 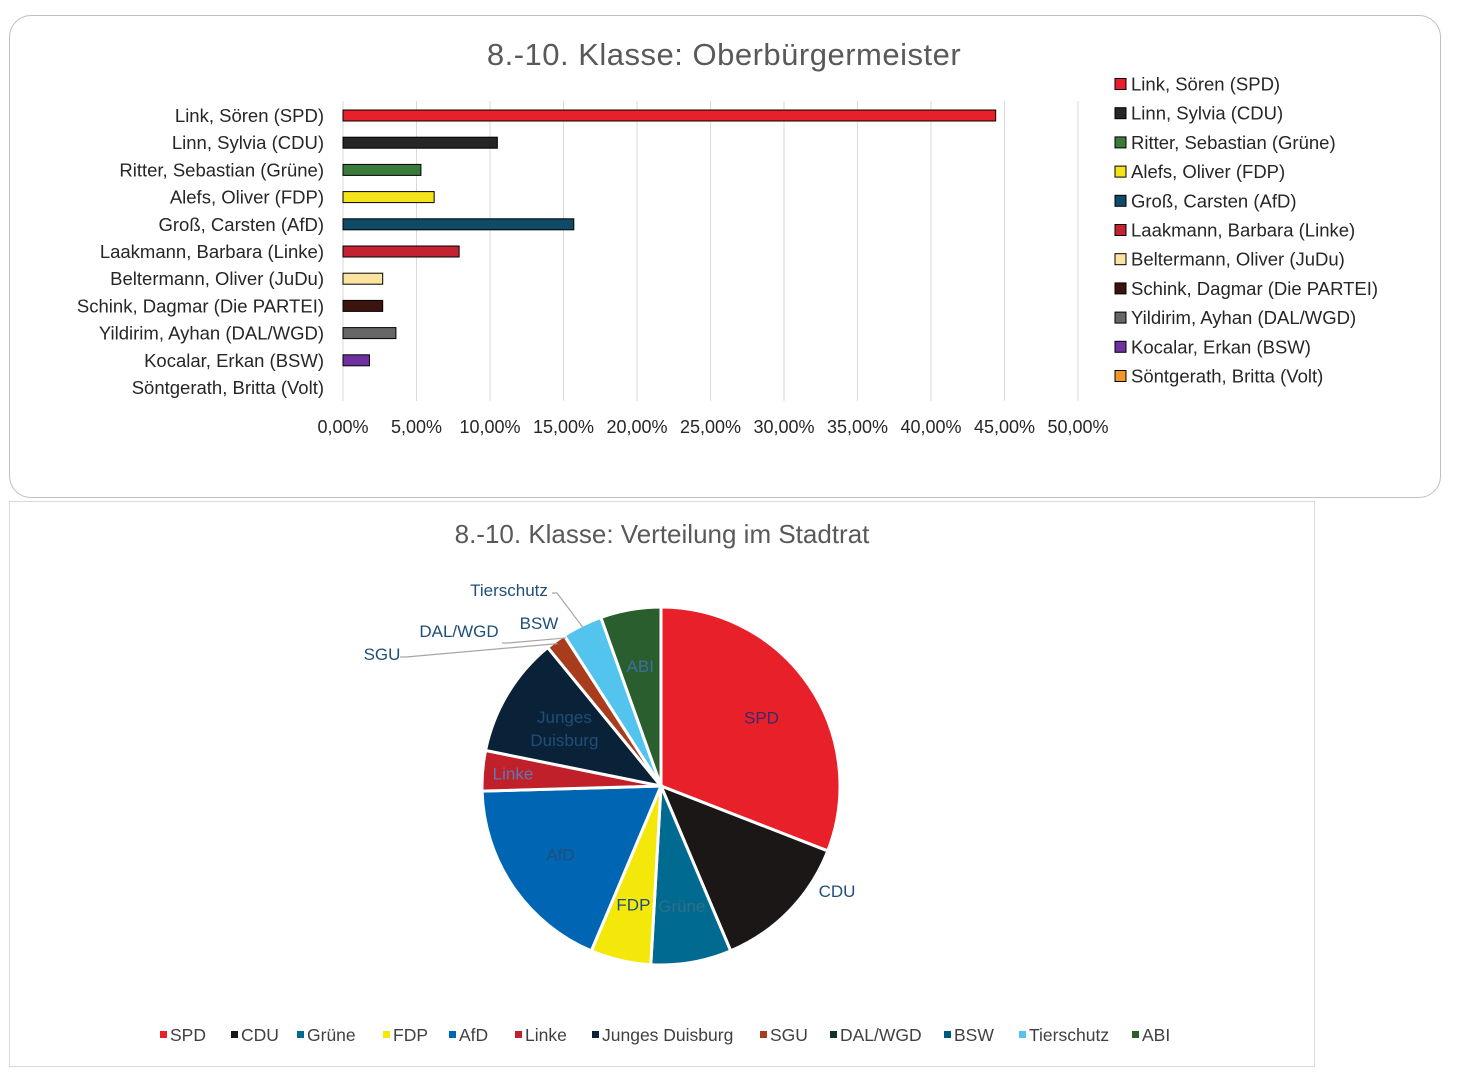 What do you see at coordinates (363, 278) in the screenshot?
I see `bar-beltermann-oliver-judu` at bounding box center [363, 278].